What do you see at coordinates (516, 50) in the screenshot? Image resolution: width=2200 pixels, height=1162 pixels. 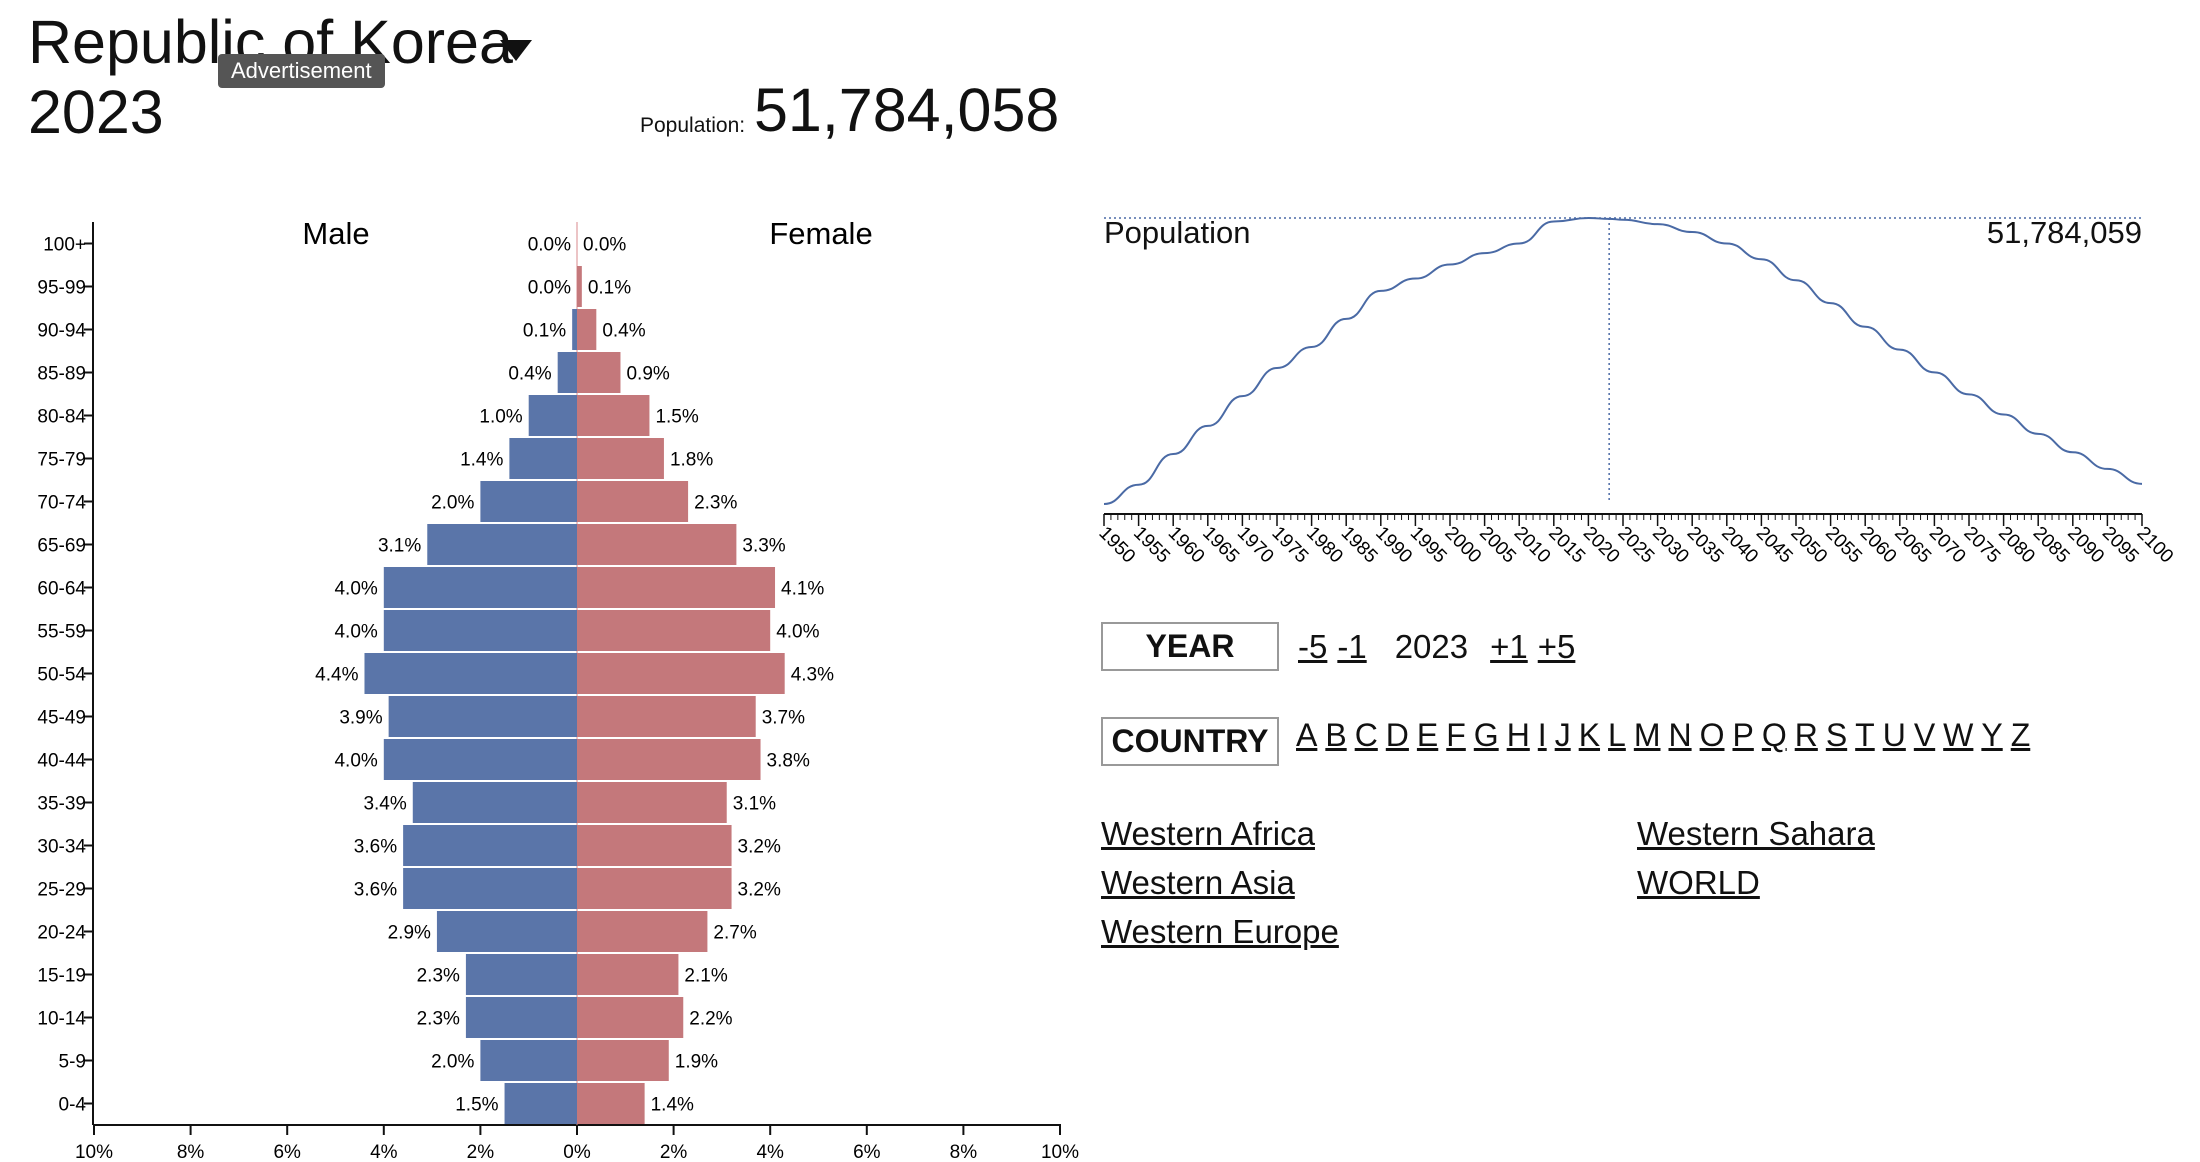 I see `caret-down-icon` at bounding box center [516, 50].